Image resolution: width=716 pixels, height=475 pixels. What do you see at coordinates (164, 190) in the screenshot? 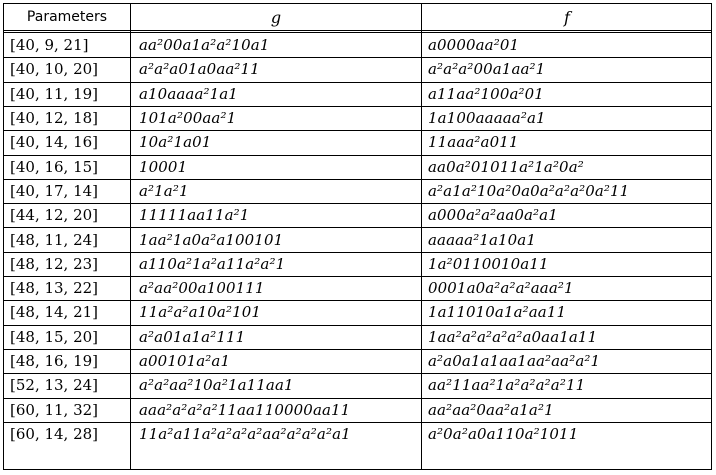
I see `cell-g: a²1a²1` at bounding box center [164, 190].